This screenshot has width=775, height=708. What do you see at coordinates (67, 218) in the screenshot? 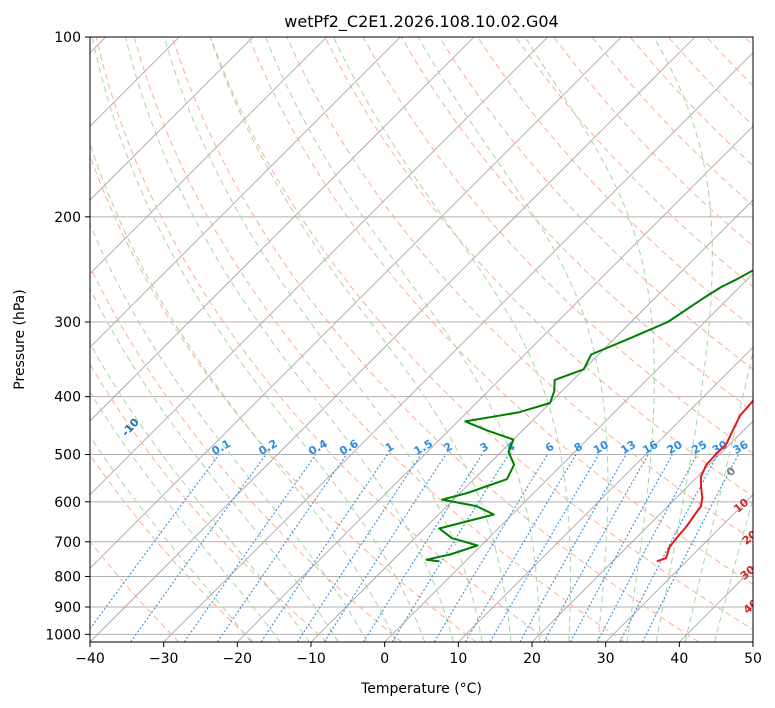
I see `y-tick-label: 200` at bounding box center [67, 218].